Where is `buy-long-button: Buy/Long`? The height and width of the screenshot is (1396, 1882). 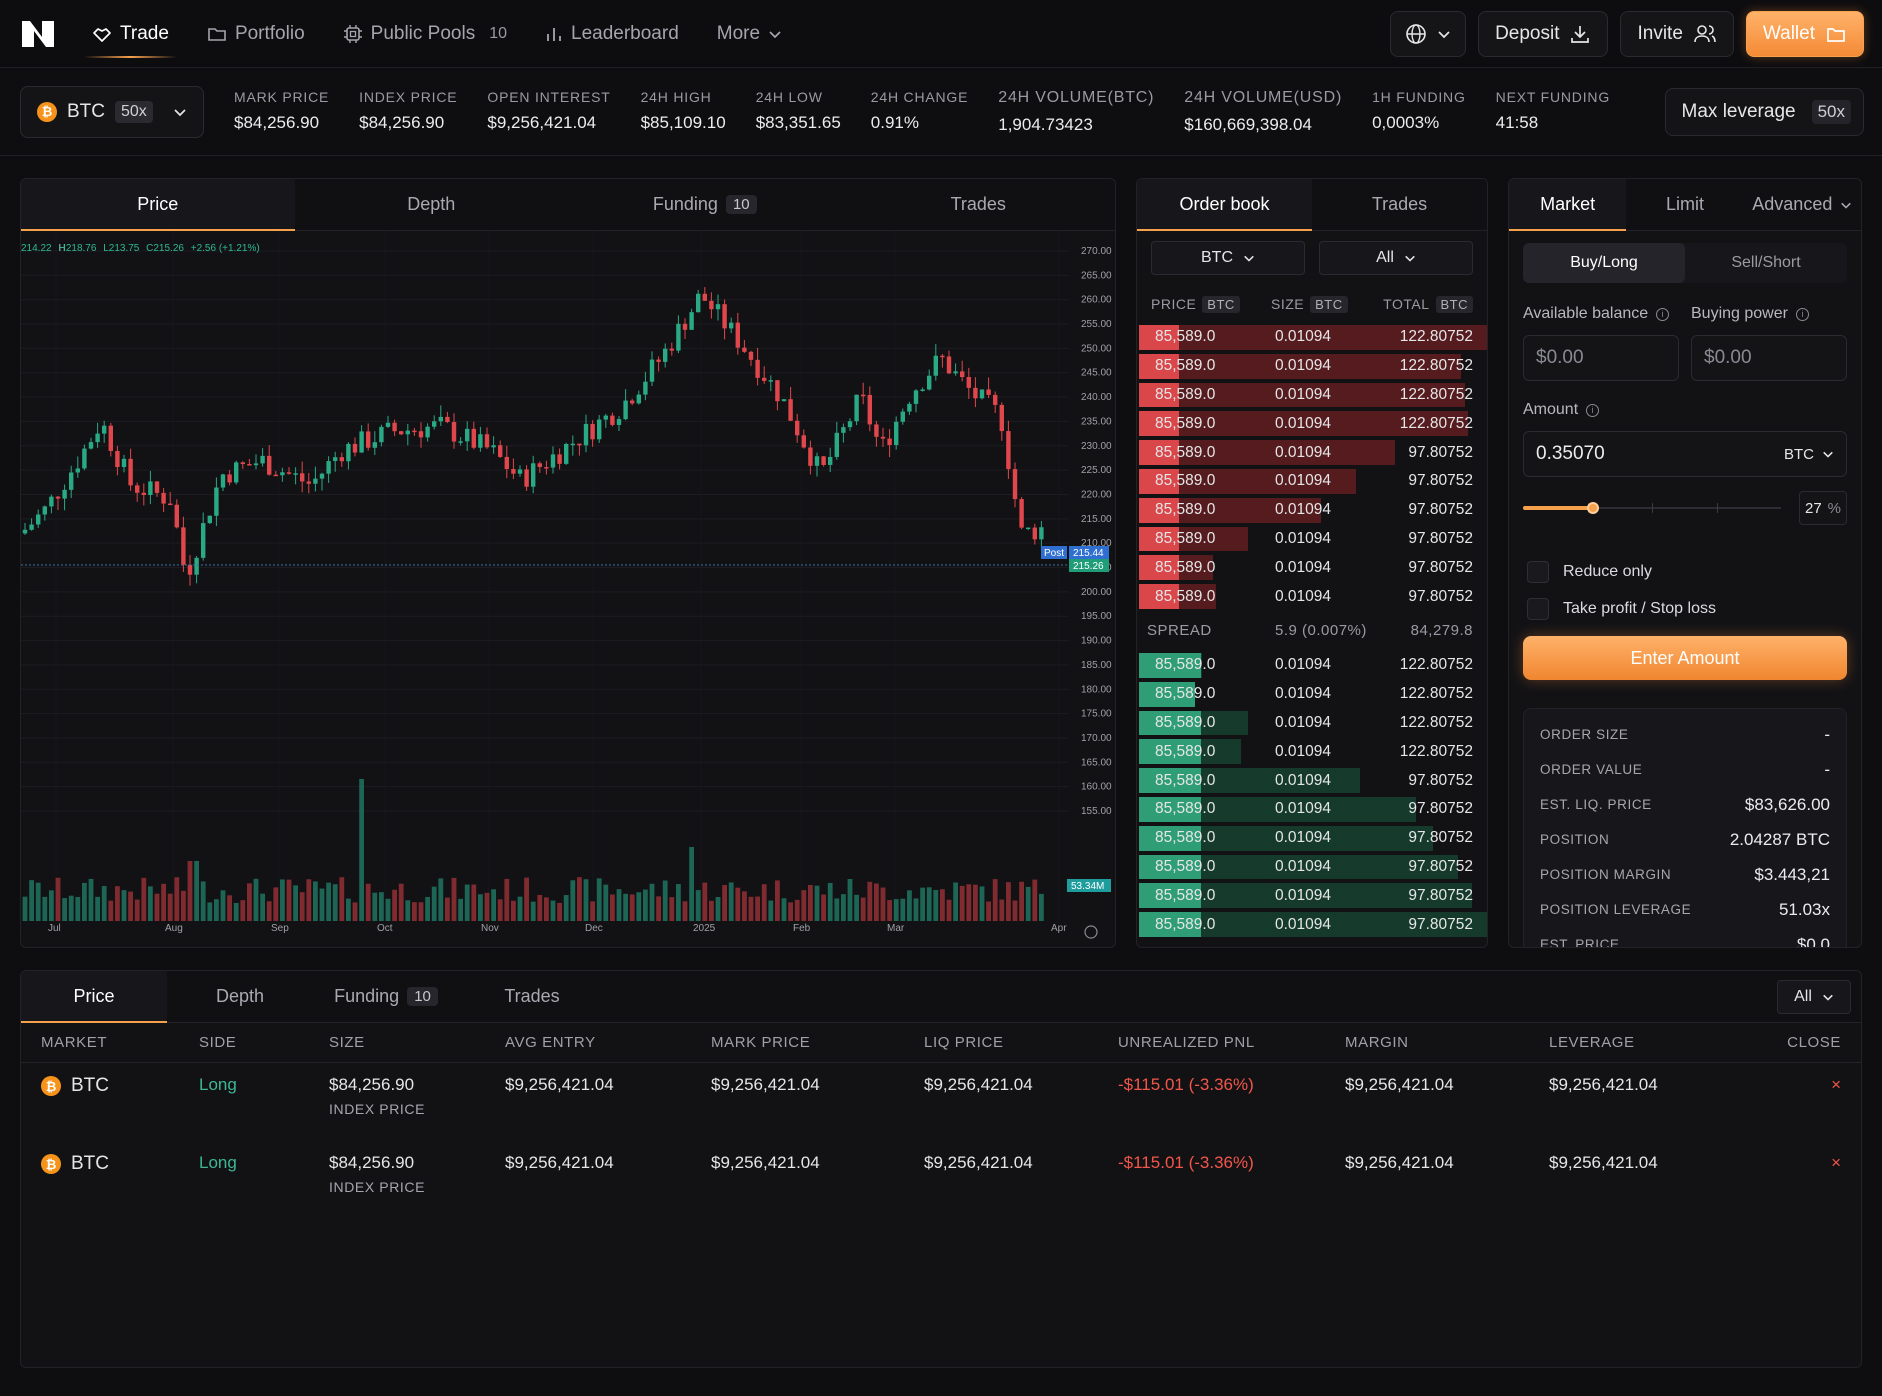 buy-long-button: Buy/Long is located at coordinates (1604, 263).